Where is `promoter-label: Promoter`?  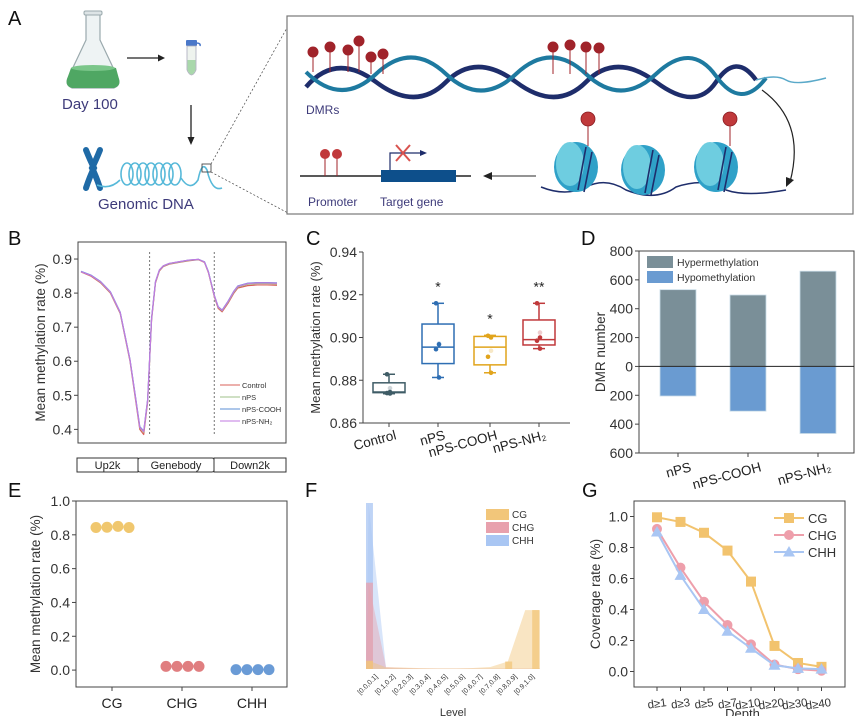 promoter-label: Promoter is located at coordinates (333, 202).